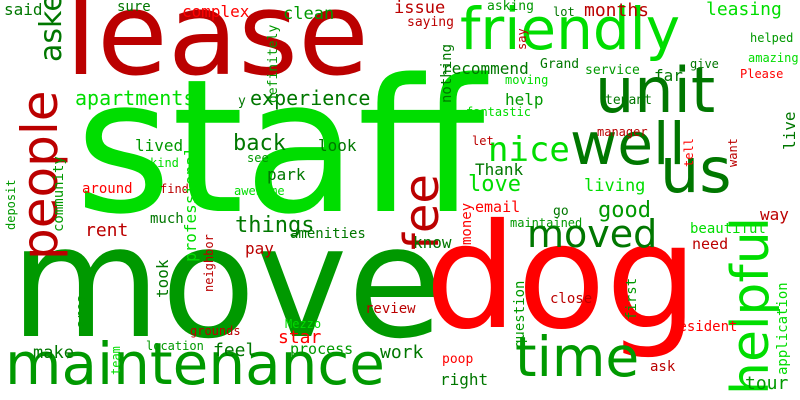  I want to click on word-asking: asking, so click(510, 7).